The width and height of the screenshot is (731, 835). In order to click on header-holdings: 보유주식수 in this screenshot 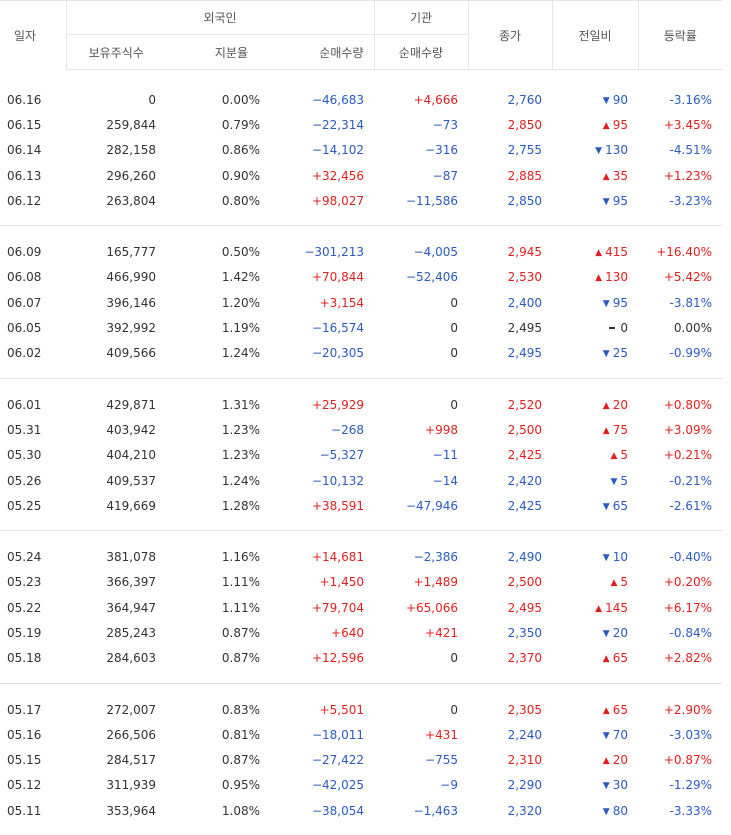, I will do `click(116, 52)`.